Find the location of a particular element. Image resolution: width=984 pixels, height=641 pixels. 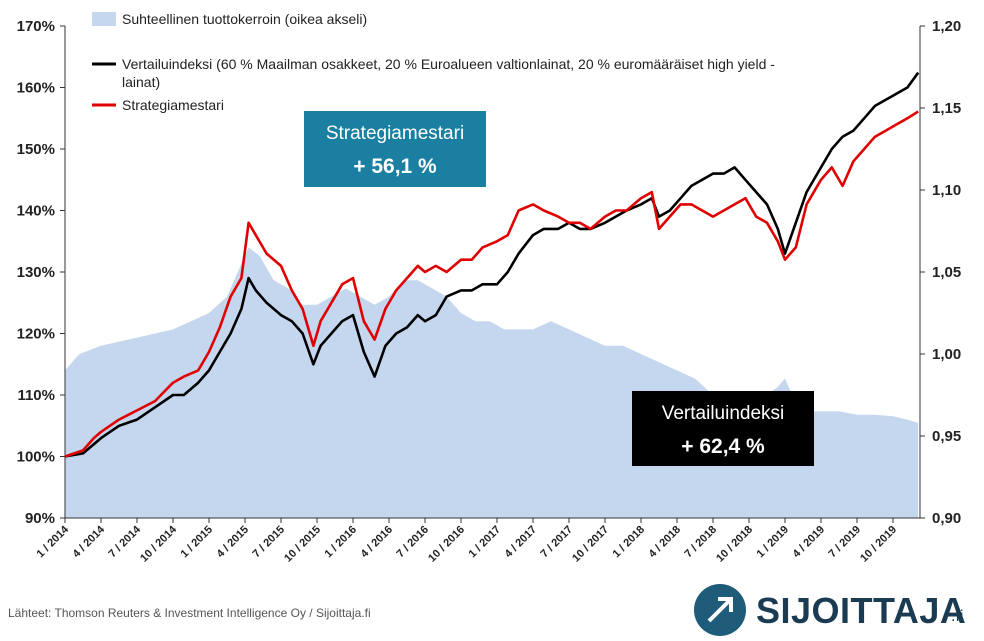

y-right-tick-label: 1,15 is located at coordinates (946, 108).